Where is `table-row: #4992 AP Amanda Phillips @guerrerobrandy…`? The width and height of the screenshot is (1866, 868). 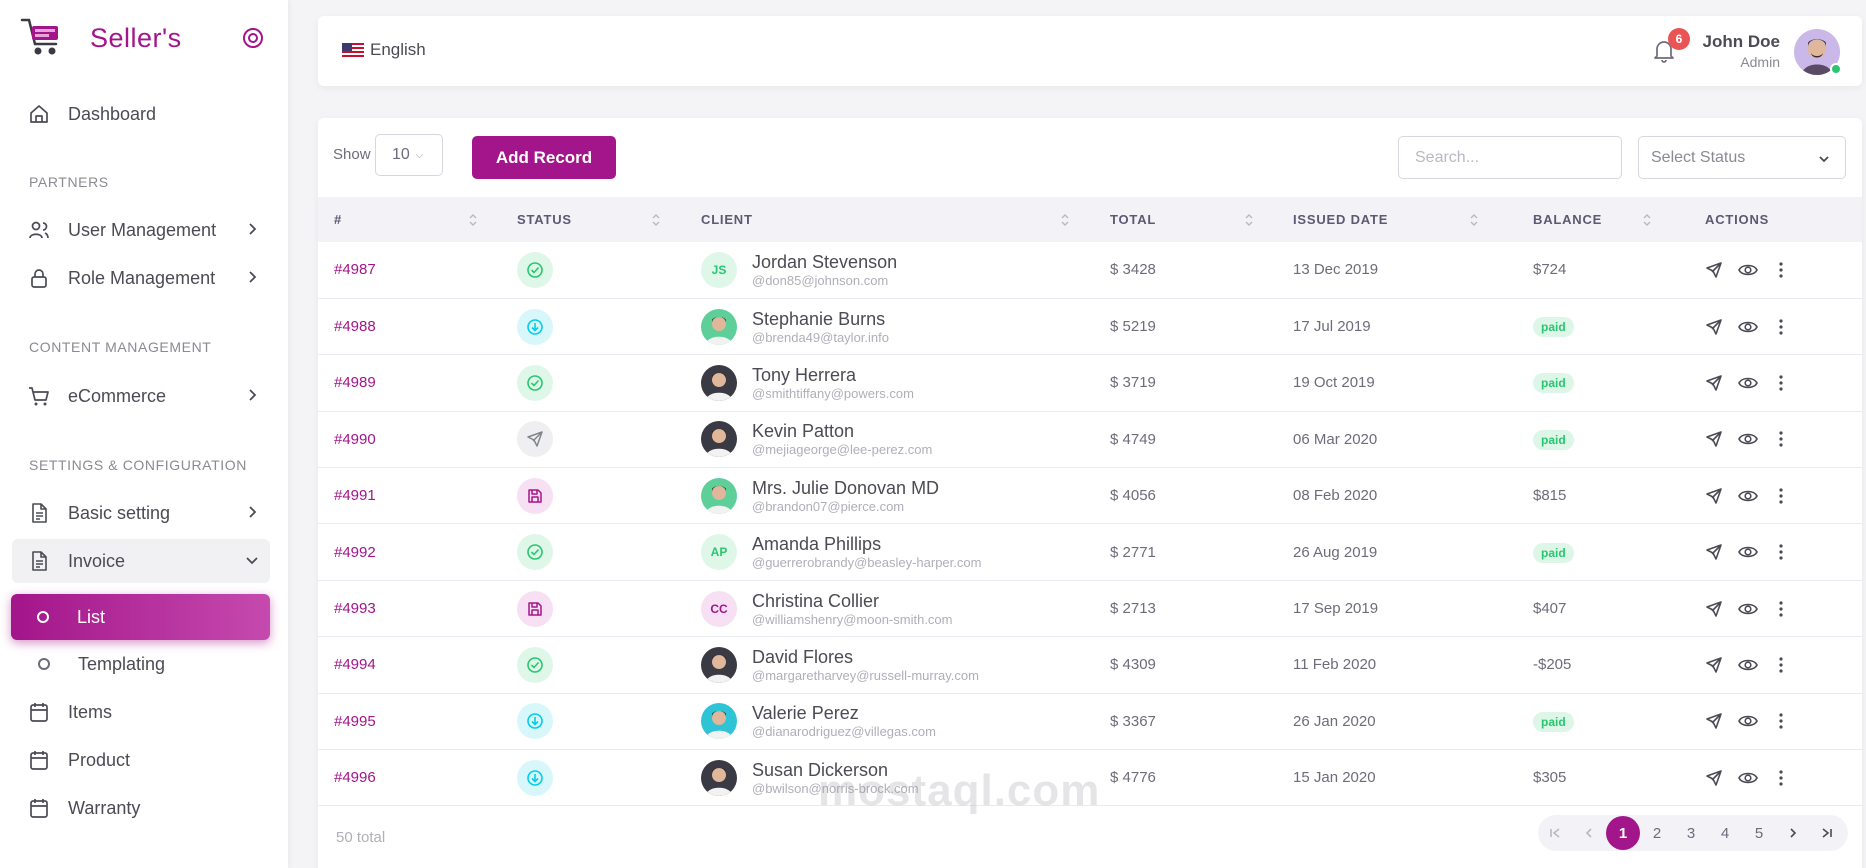 table-row: #4992 AP Amanda Phillips @guerrerobrandy… is located at coordinates (1090, 552).